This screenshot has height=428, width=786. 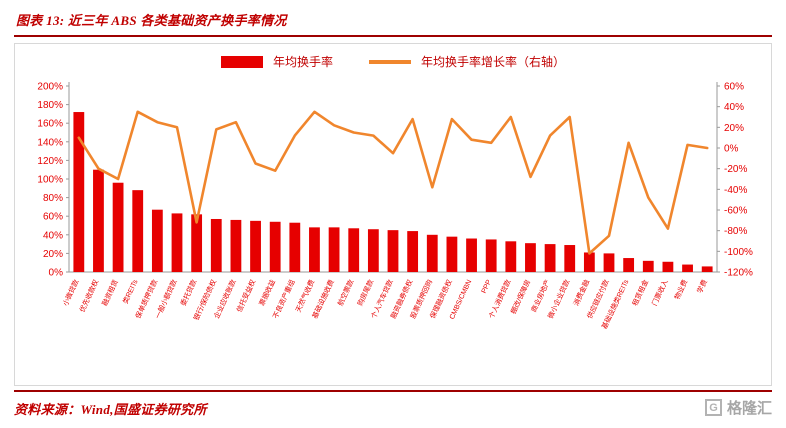 I want to click on svg-text: 200%, so click(x=50, y=87).